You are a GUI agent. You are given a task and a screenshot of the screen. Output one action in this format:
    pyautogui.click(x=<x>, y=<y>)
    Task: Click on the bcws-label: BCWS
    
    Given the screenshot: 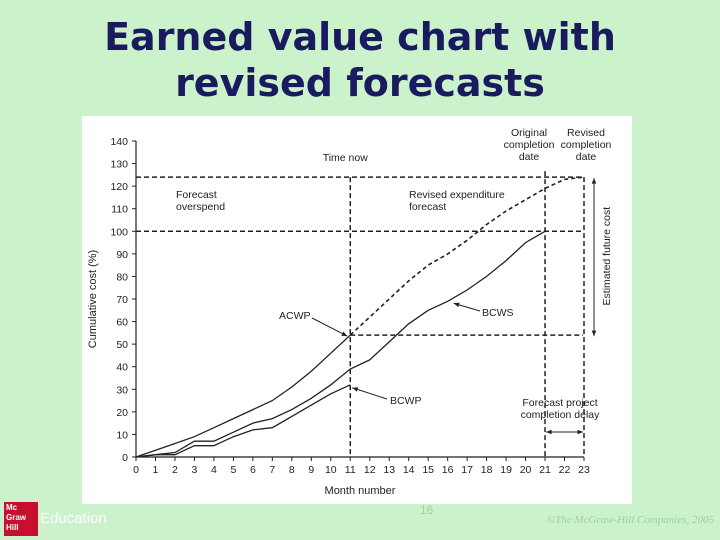 What is the action you would take?
    pyautogui.click(x=498, y=313)
    